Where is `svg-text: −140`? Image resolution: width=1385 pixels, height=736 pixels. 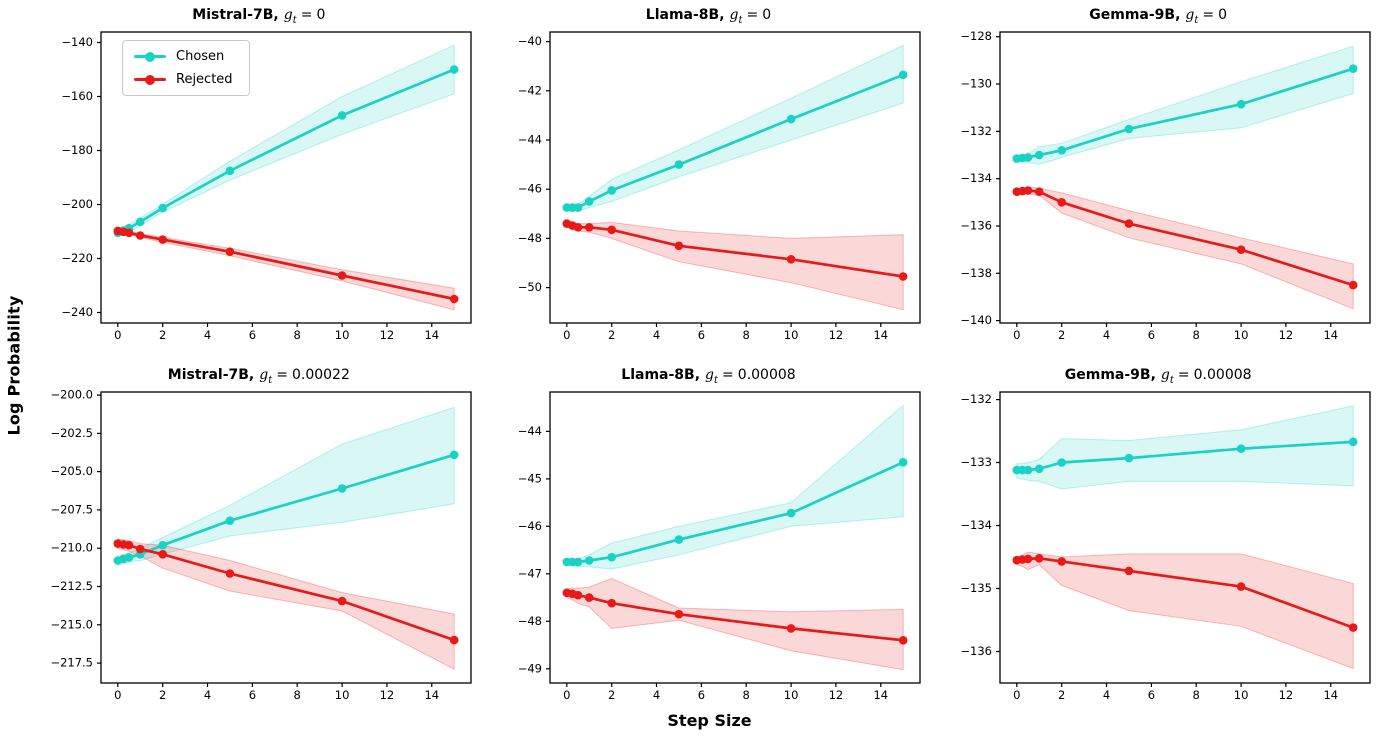
svg-text: −140 is located at coordinates (977, 320).